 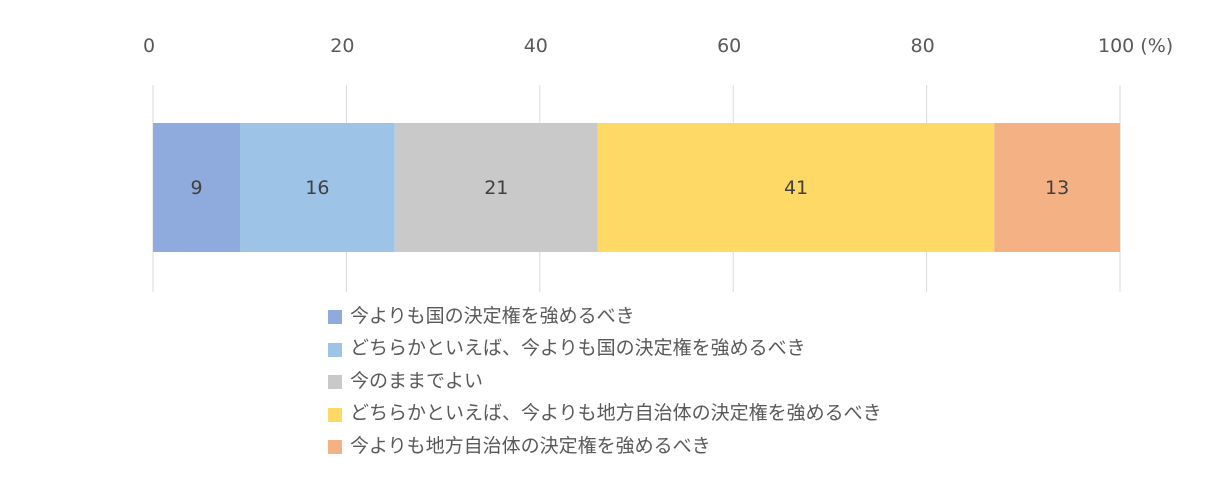 What do you see at coordinates (530, 445) in the screenshot?
I see `legend-label: 今よりも地方自治体の決定権を強めるべき` at bounding box center [530, 445].